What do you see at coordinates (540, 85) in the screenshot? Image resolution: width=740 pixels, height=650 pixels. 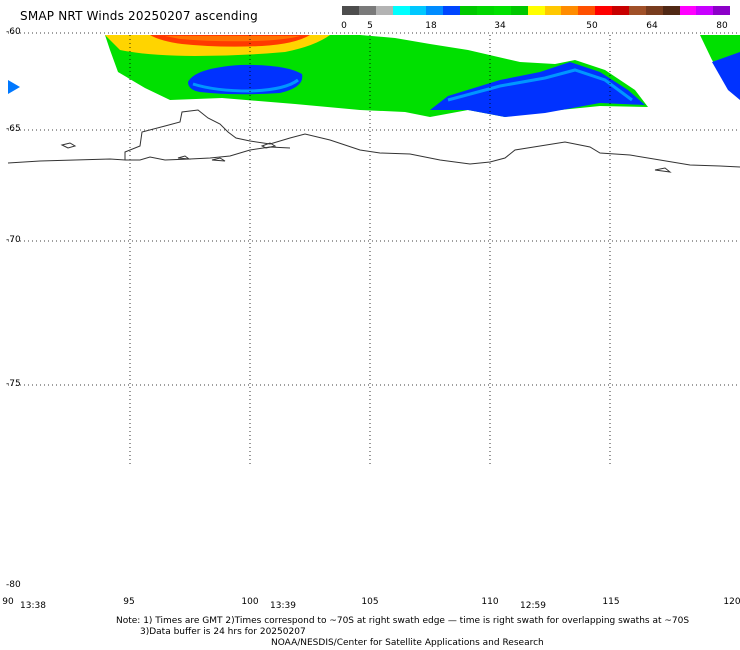 I see `wind-low-edge-right` at bounding box center [540, 85].